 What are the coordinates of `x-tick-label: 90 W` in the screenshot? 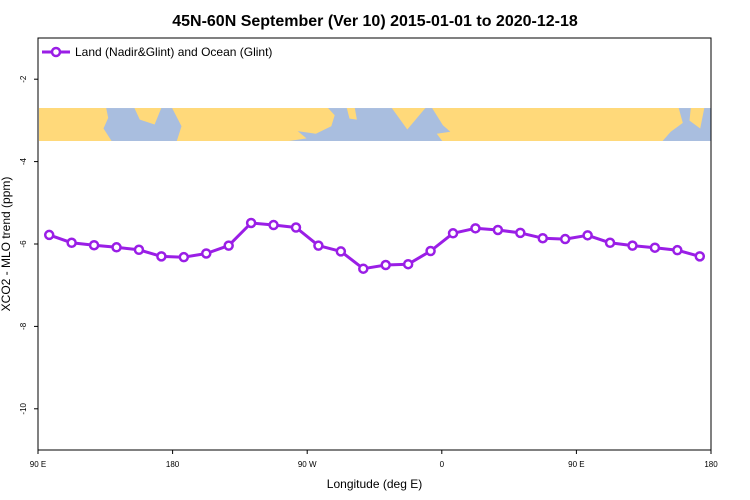 It's located at (307, 464).